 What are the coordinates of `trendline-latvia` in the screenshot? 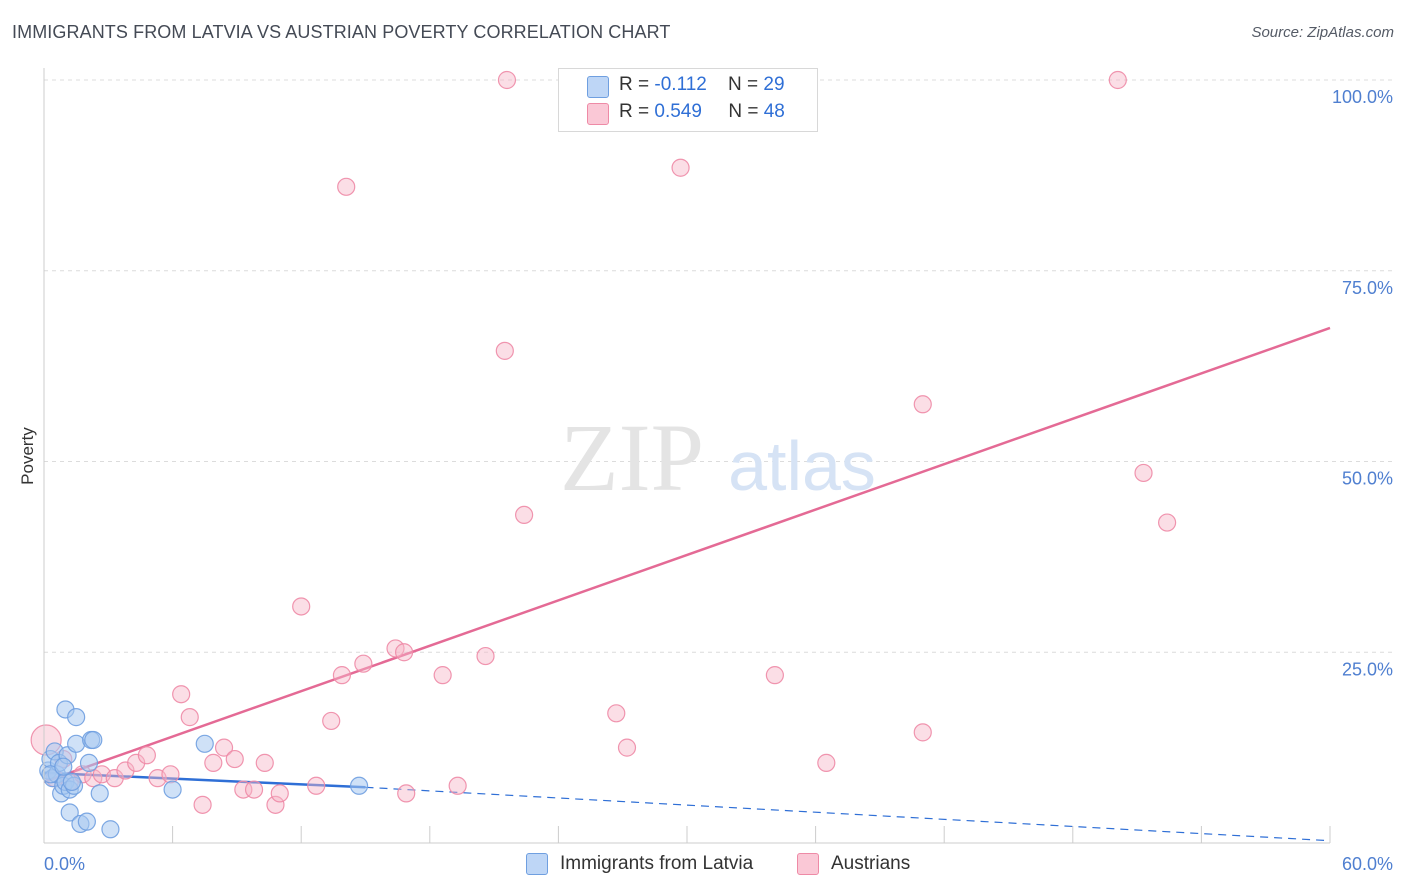 It's located at (204, 780).